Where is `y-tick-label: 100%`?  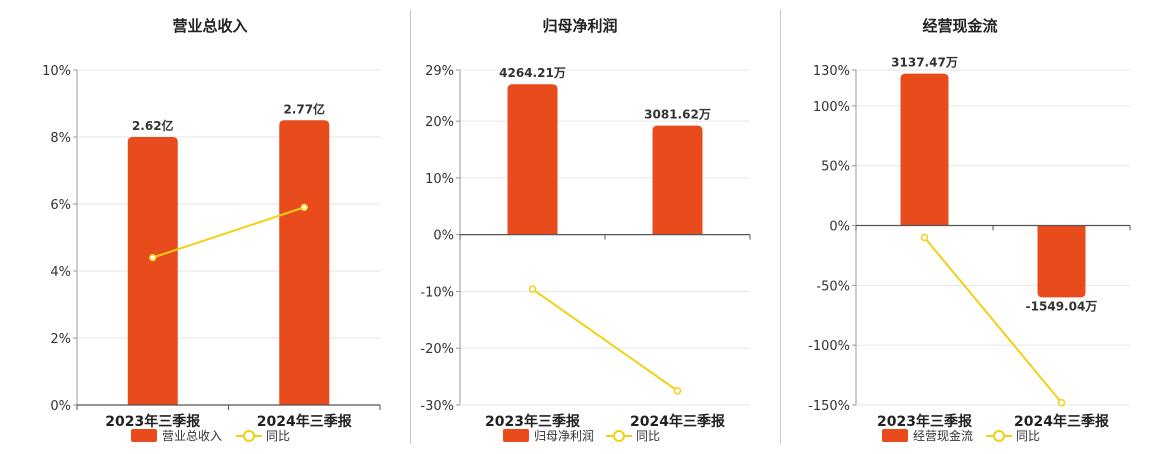 y-tick-label: 100% is located at coordinates (831, 107).